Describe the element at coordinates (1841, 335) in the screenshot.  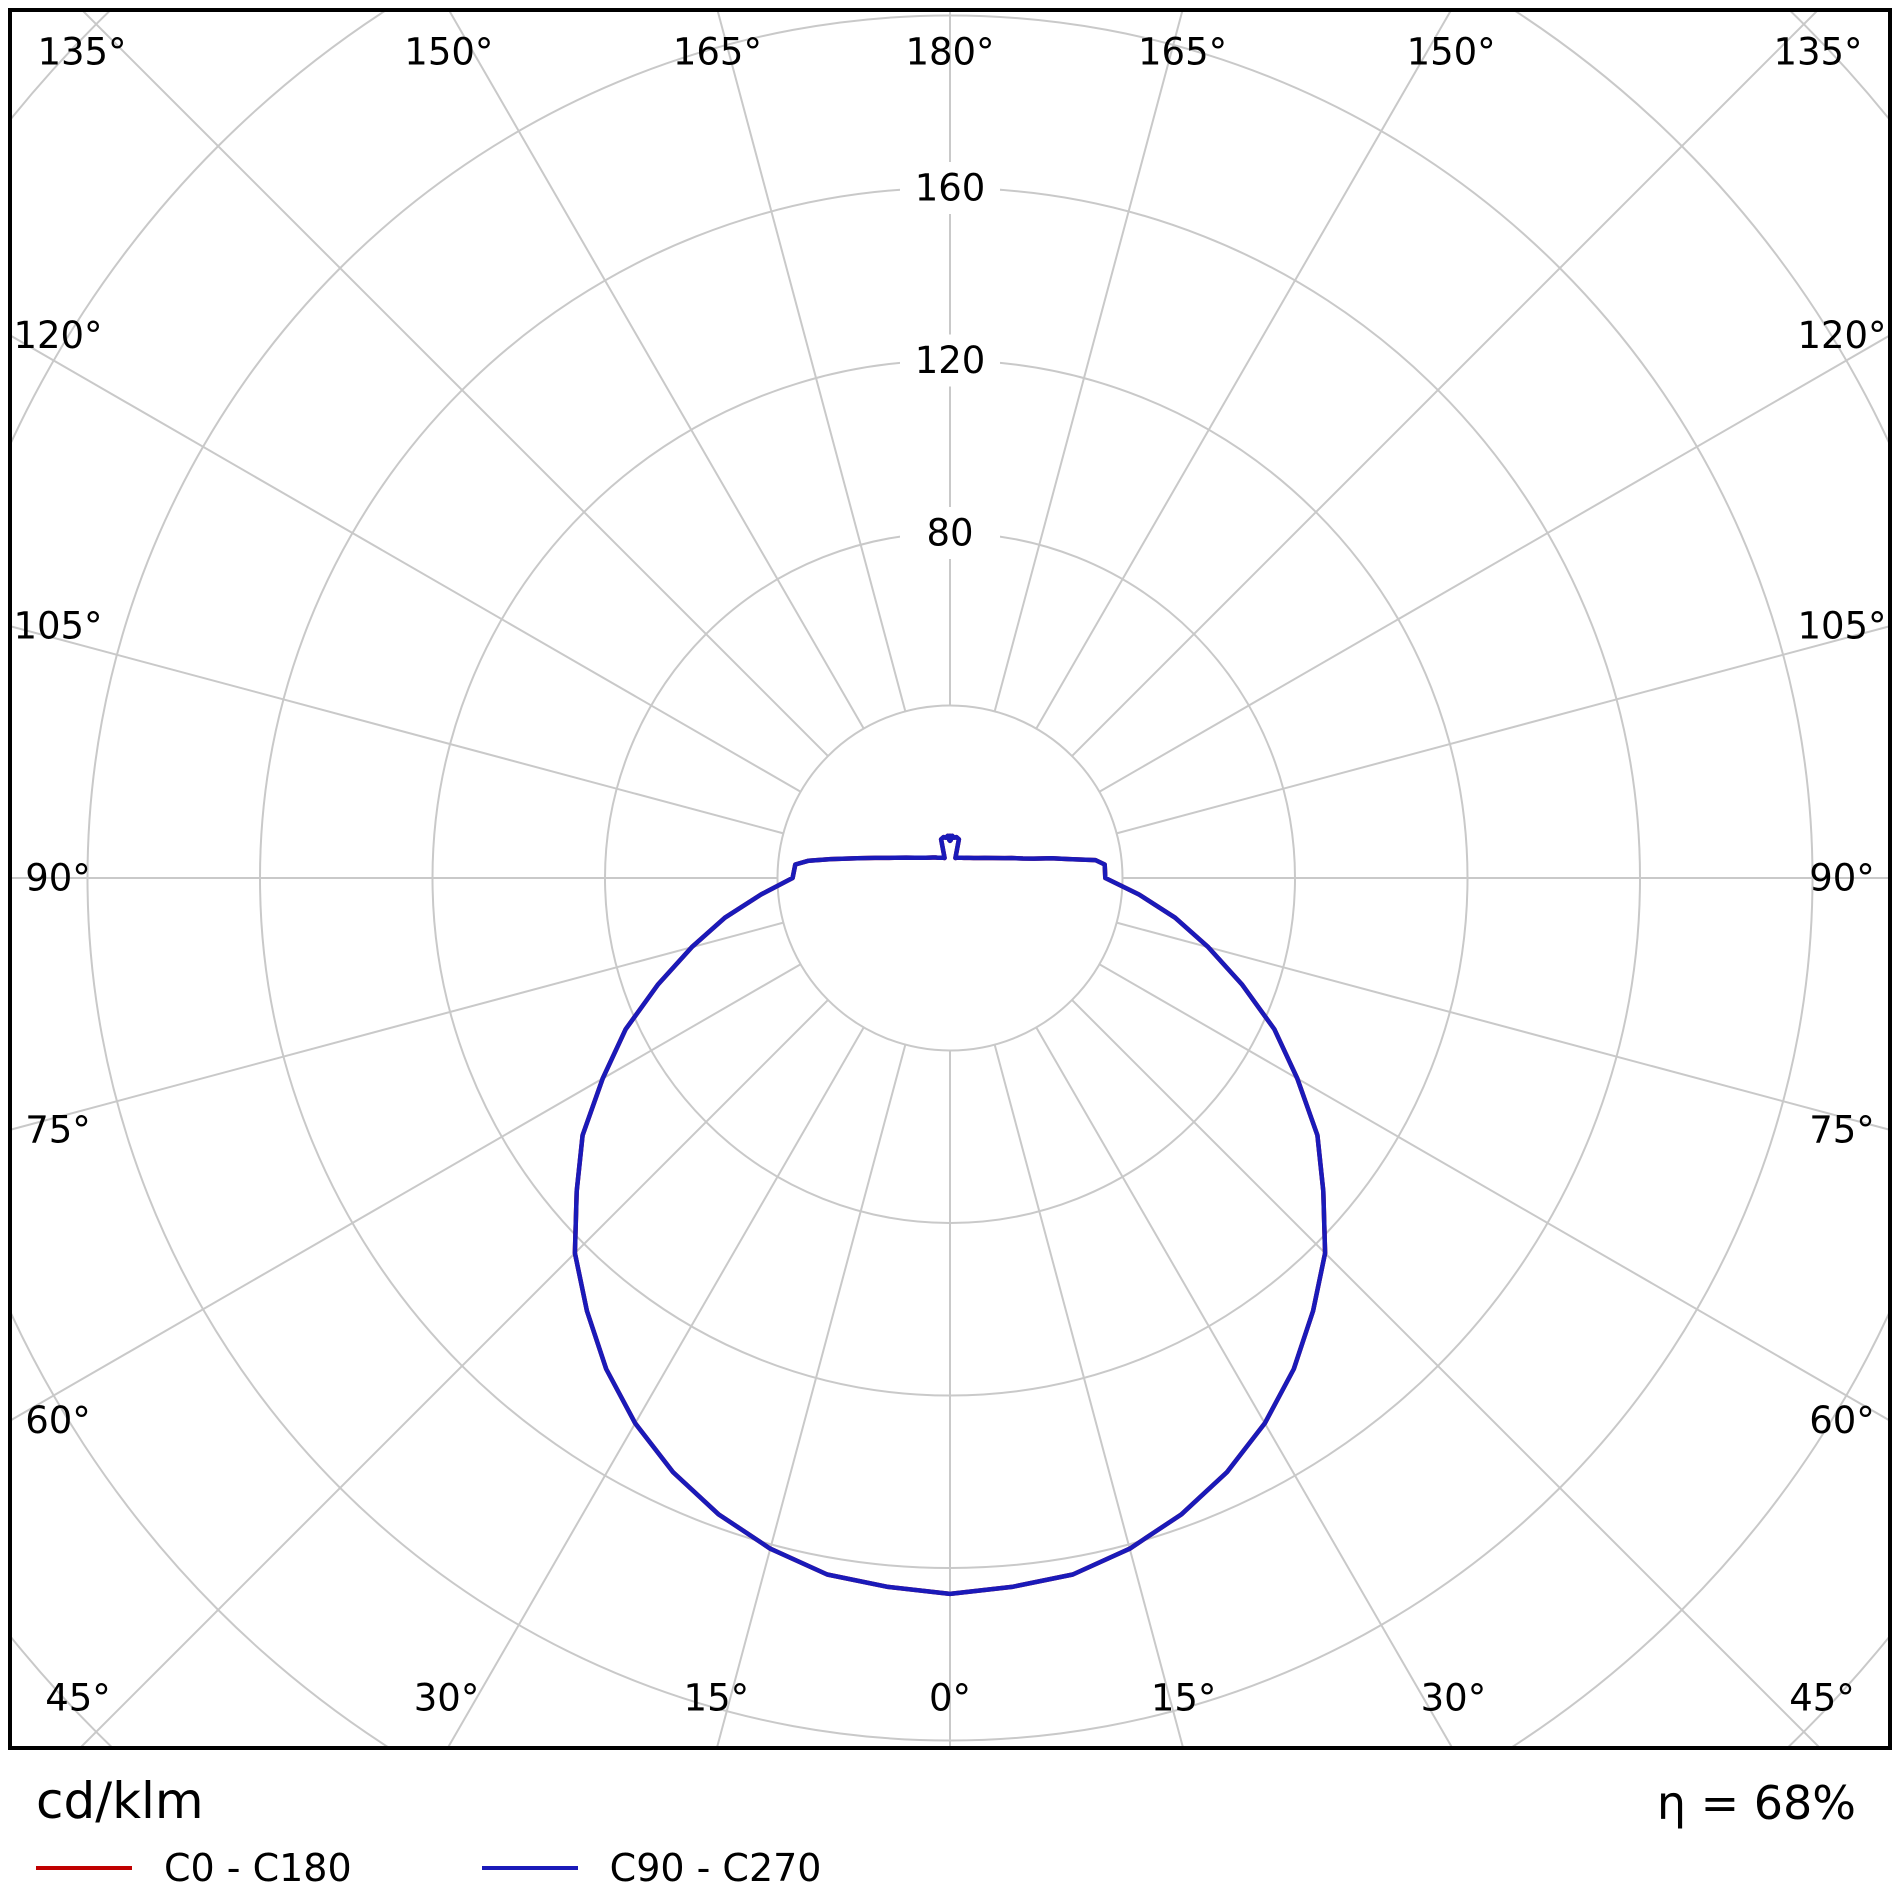
I see `angle-label-120: 120°` at that location.